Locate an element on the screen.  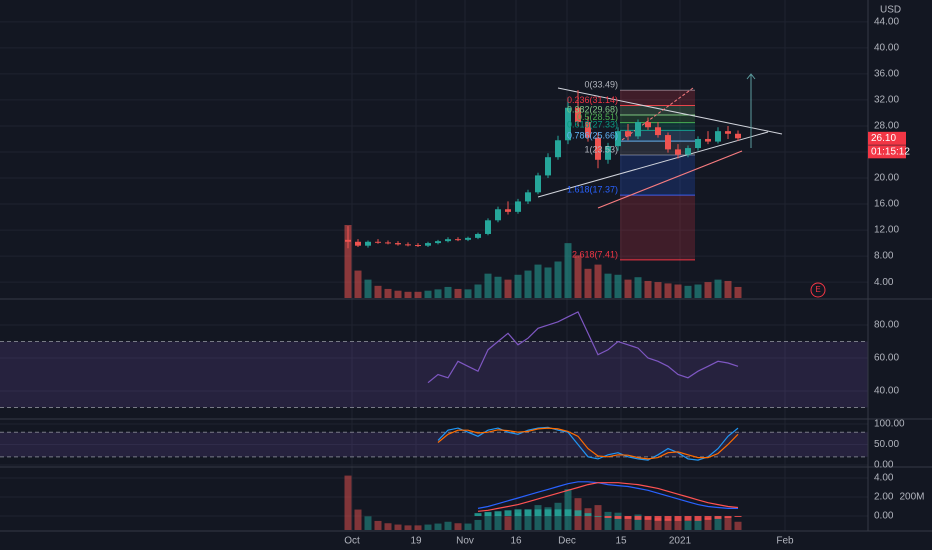
y-tick-label: 4.00 is located at coordinates (884, 478).